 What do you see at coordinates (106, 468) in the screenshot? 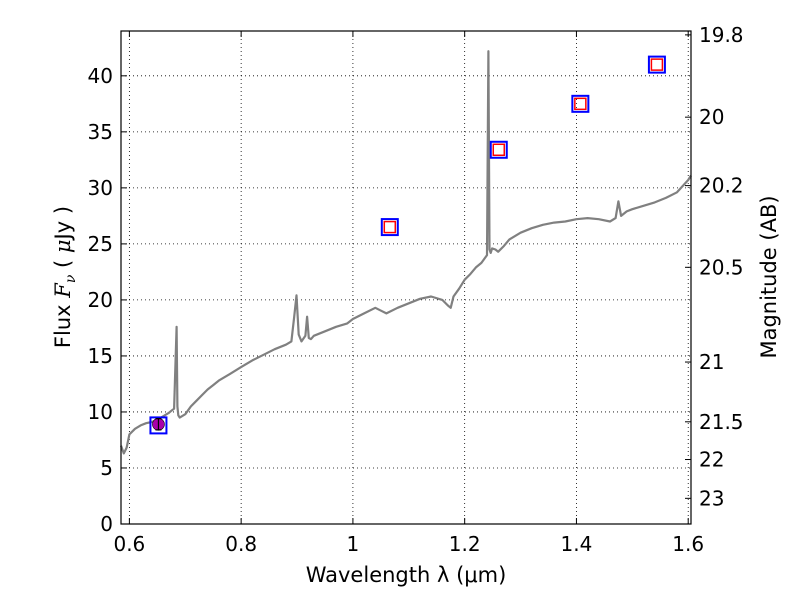
I see `y-tick-label: 5` at bounding box center [106, 468].